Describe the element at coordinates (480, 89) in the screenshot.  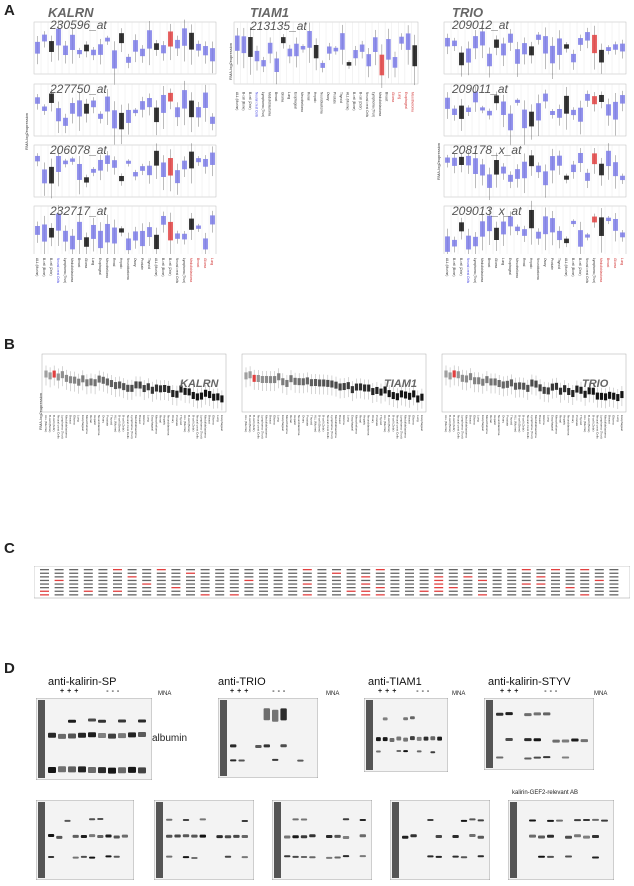
I see `trio-probe-2: 209011_at` at that location.